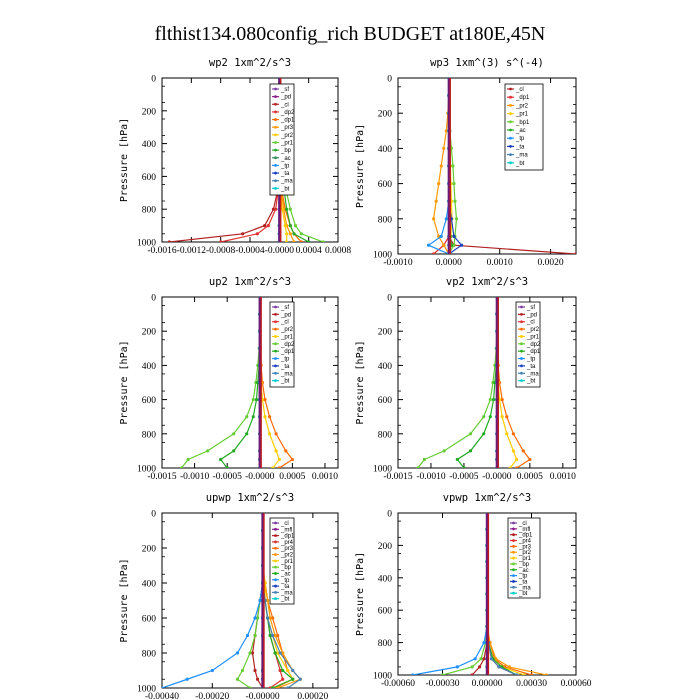 The height and width of the screenshot is (700, 700). Describe the element at coordinates (250, 63) in the screenshot. I see `panel-title: wp2 1xm^2/s^3` at that location.